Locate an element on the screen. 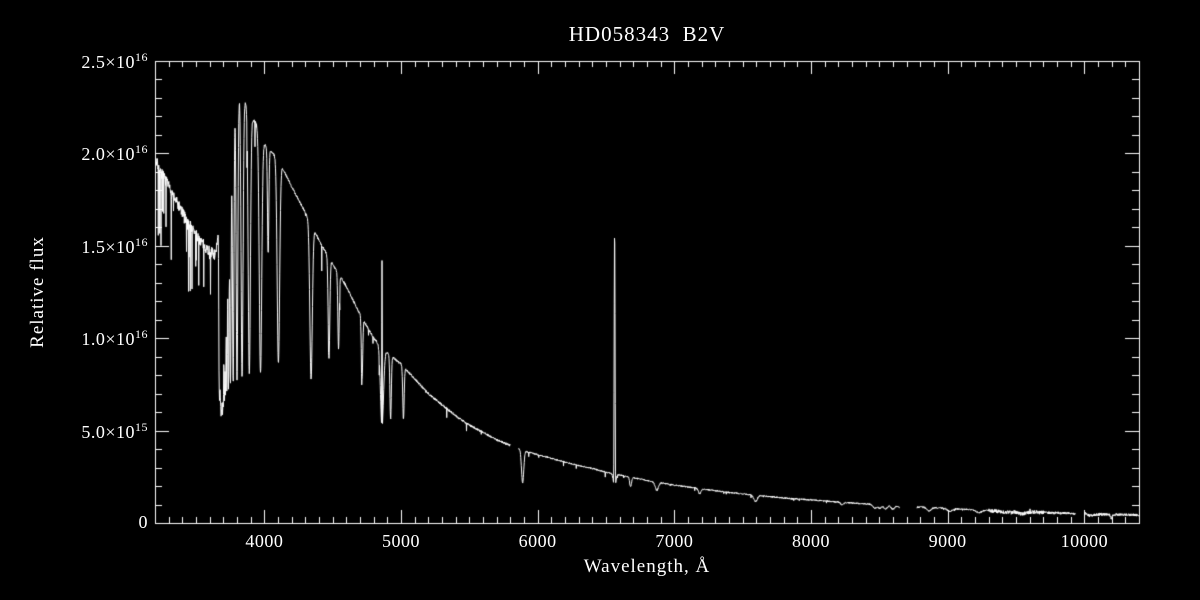  chart-title: HD058343 B2V is located at coordinates (647, 34).